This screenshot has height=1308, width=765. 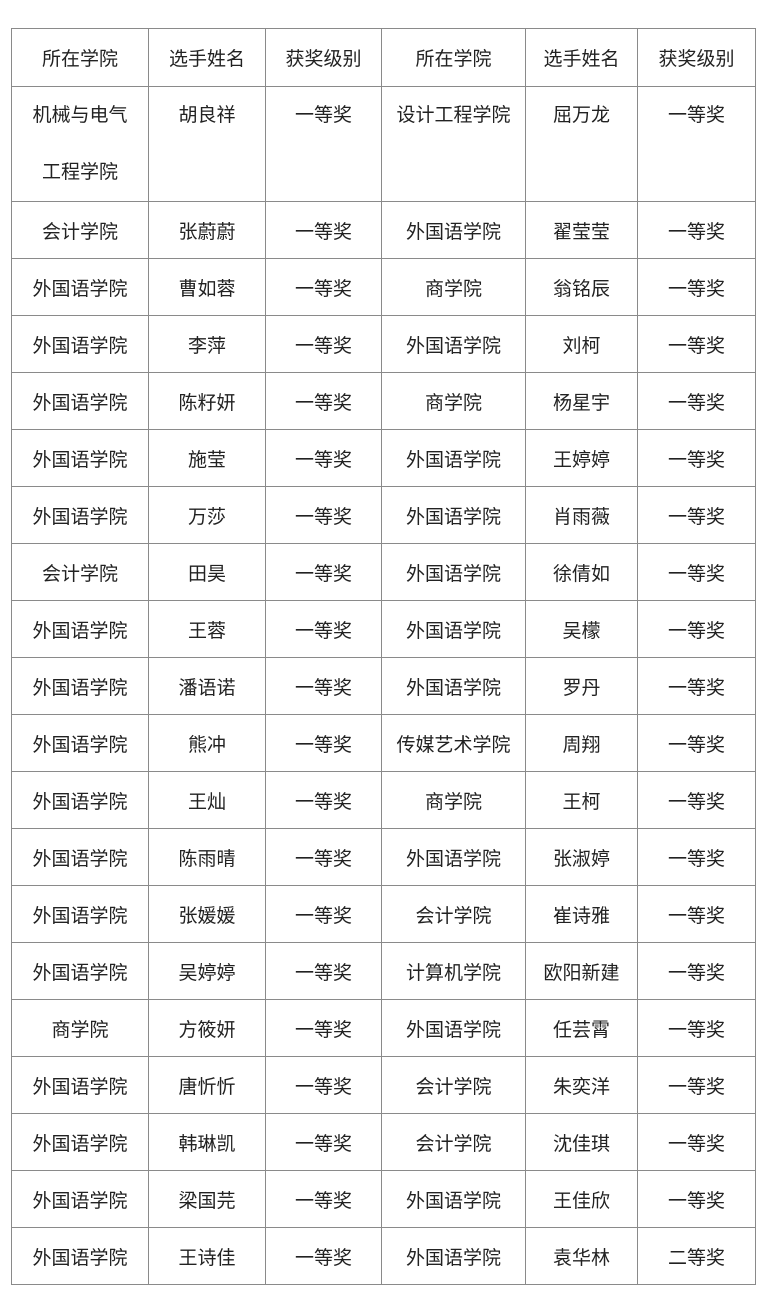 What do you see at coordinates (581, 800) in the screenshot?
I see `name-cell: 王柯` at bounding box center [581, 800].